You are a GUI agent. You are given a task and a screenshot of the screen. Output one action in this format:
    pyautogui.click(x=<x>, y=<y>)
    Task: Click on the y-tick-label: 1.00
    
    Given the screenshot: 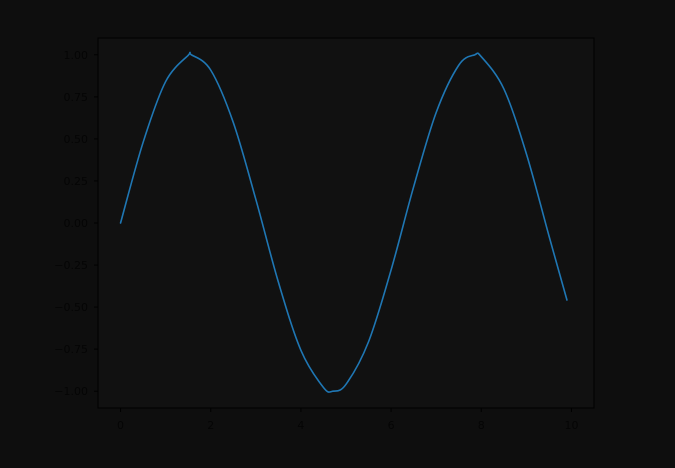 What is the action you would take?
    pyautogui.click(x=76, y=55)
    